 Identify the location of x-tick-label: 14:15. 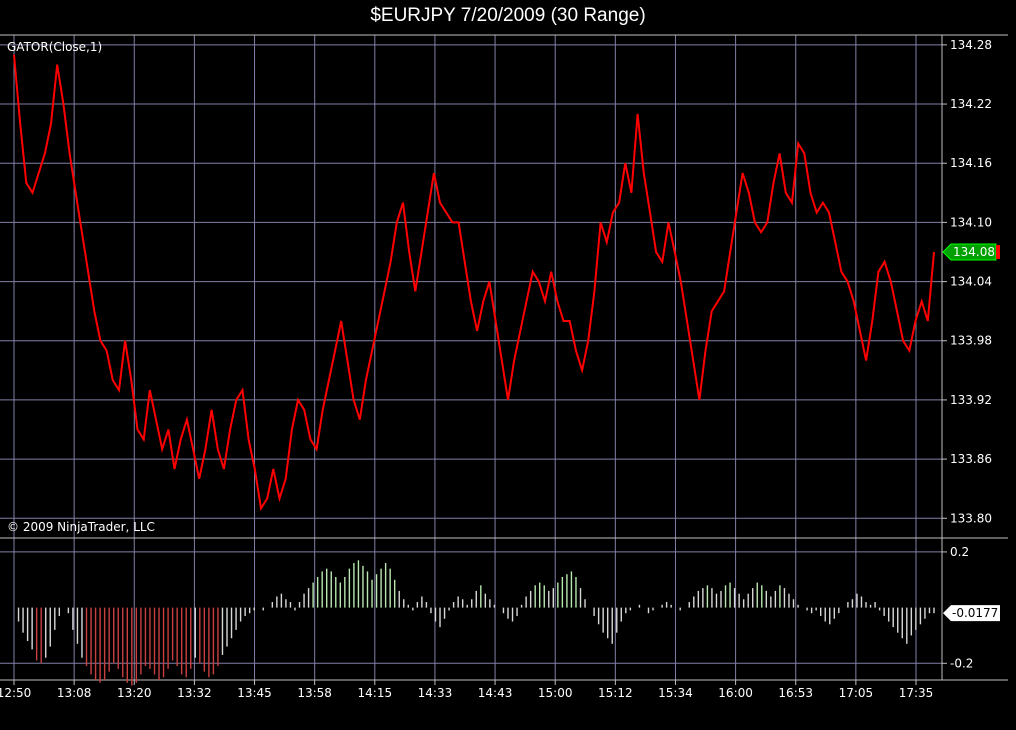
(375, 693).